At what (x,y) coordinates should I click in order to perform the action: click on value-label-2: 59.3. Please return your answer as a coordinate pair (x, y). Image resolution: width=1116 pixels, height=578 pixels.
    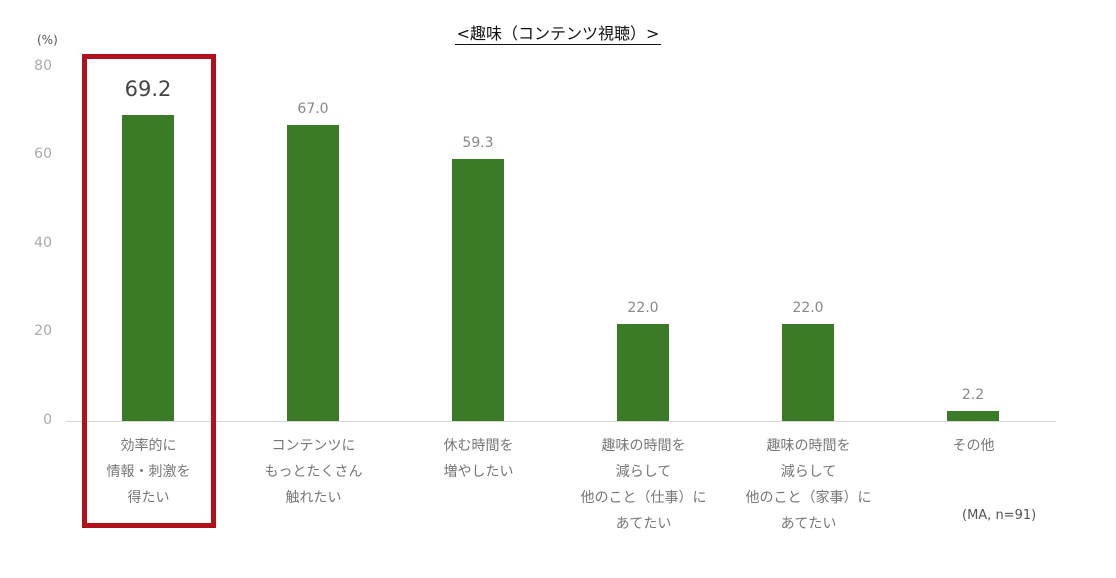
    Looking at the image, I should click on (478, 142).